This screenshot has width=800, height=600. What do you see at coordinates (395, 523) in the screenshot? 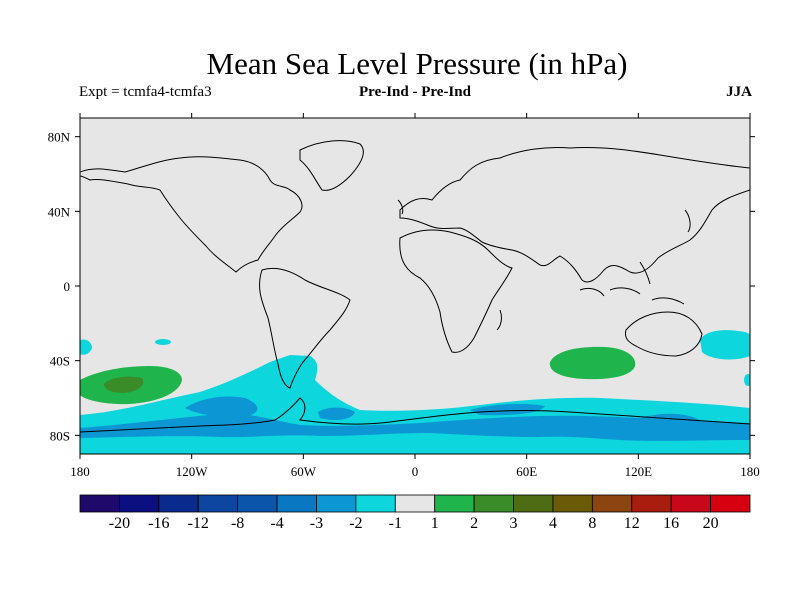
I see `colorbar-label: -1` at bounding box center [395, 523].